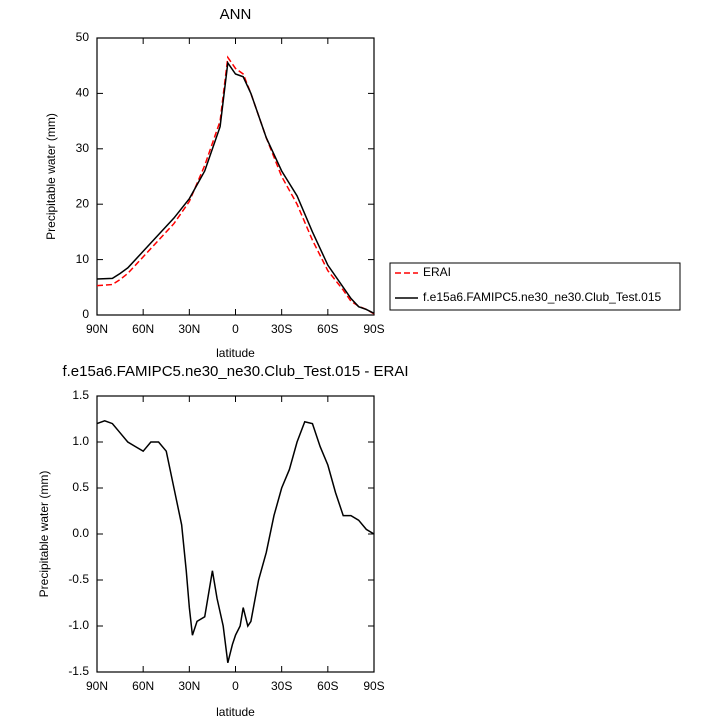 The image size is (726, 725). Describe the element at coordinates (78, 671) in the screenshot. I see `y-tick-label: -1.5` at that location.